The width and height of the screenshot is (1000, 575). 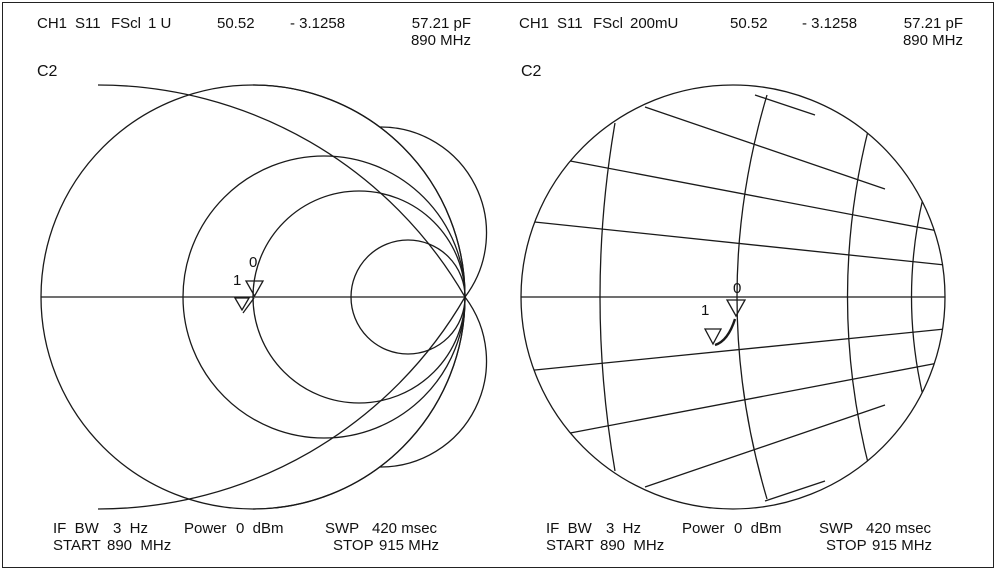 I want to click on reactance-arc-neg-0.5, so click(x=281, y=403).